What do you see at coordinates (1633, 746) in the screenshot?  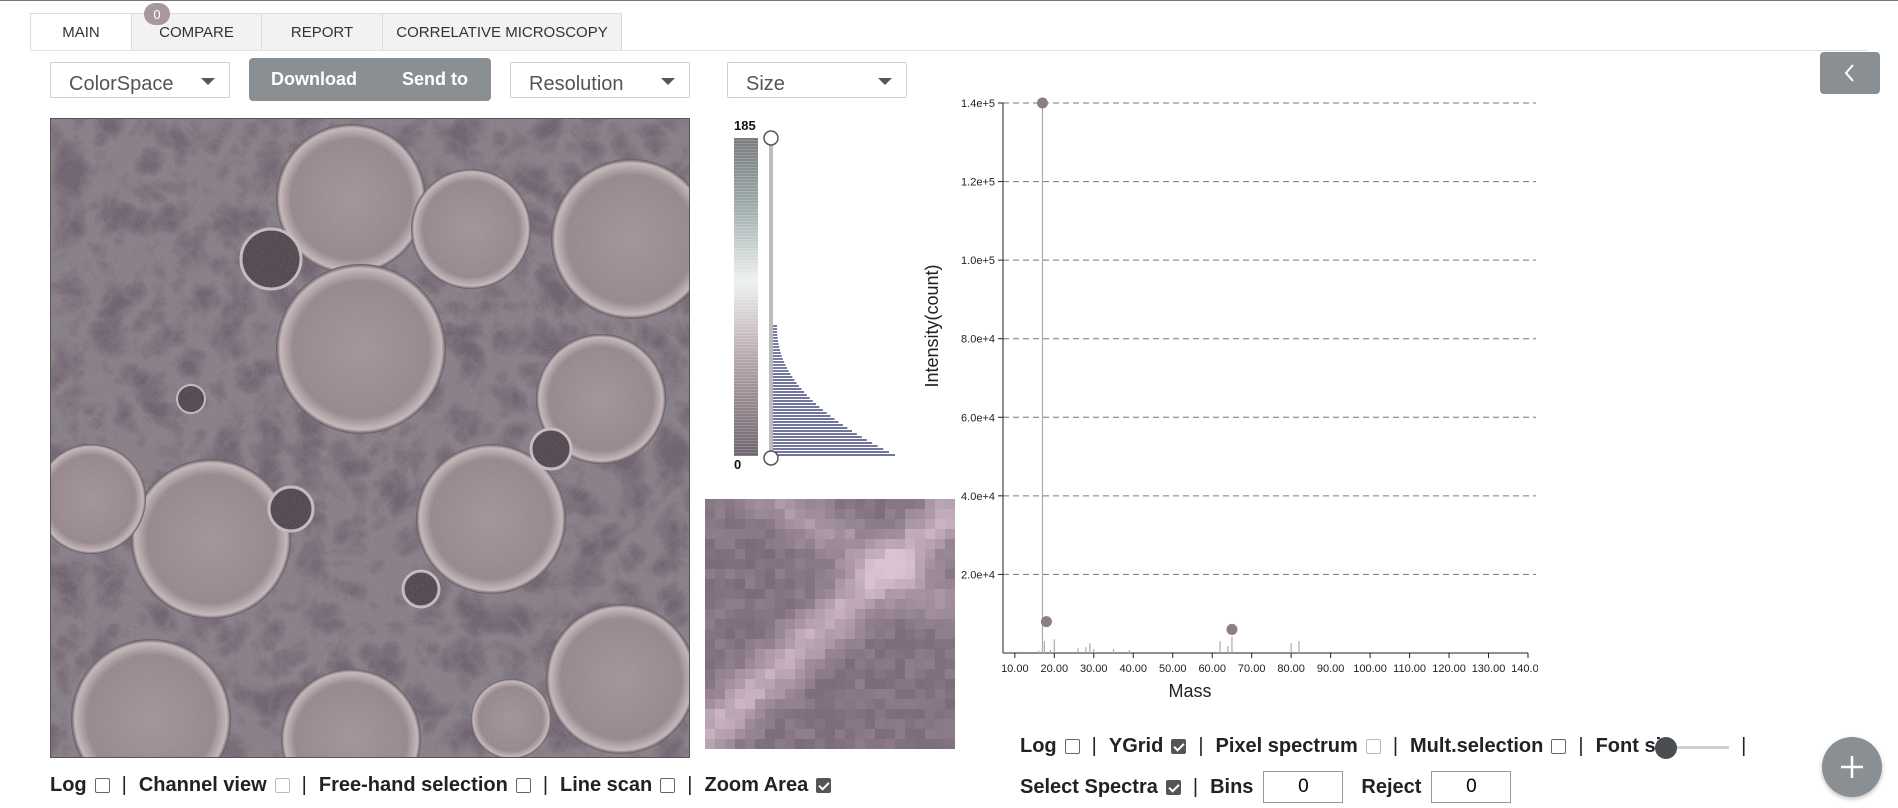 I see `font-size-label: Font siz` at bounding box center [1633, 746].